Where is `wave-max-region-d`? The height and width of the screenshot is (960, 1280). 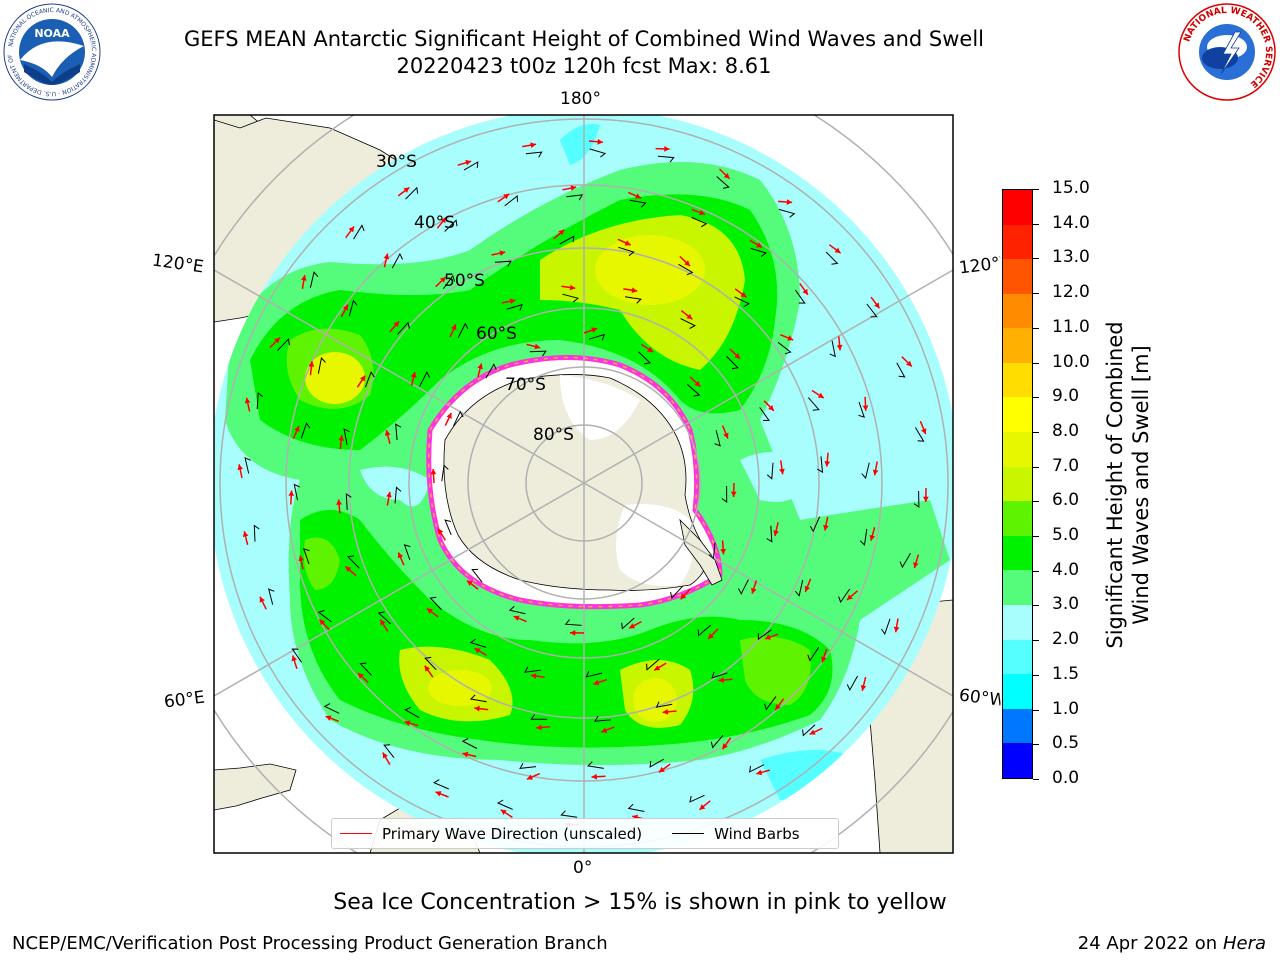
wave-max-region-d is located at coordinates (655, 700).